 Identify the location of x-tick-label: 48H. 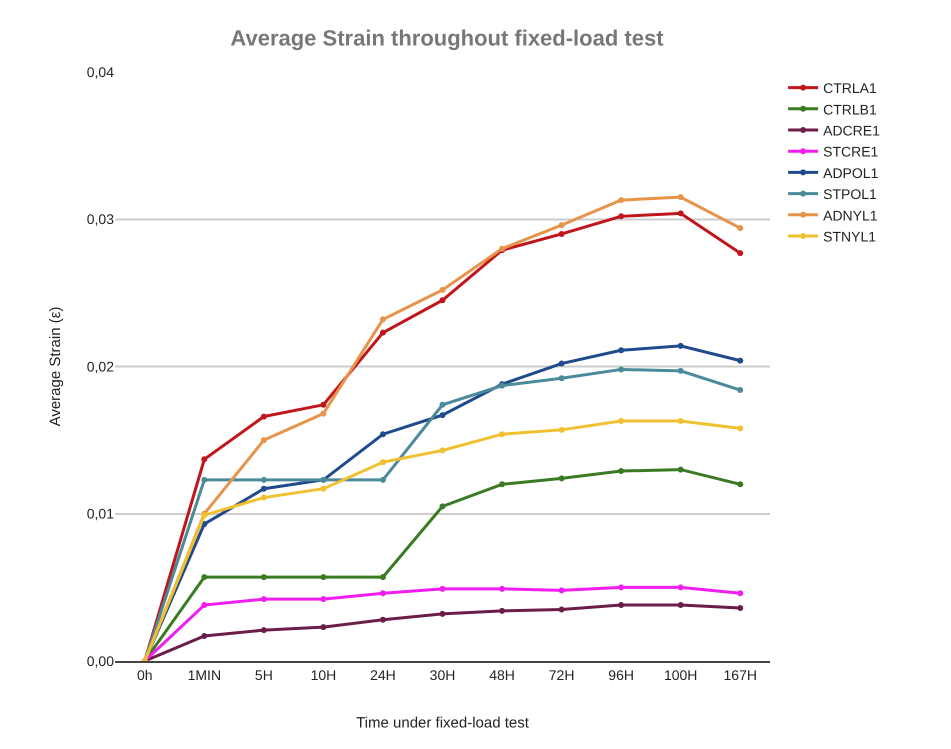
(502, 674).